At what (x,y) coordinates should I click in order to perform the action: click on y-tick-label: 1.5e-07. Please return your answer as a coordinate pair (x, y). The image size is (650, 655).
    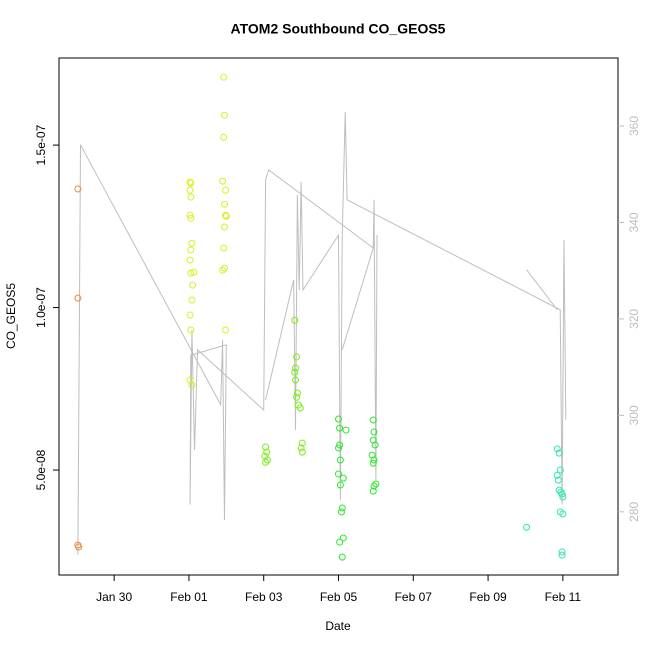
    Looking at the image, I should click on (41, 144).